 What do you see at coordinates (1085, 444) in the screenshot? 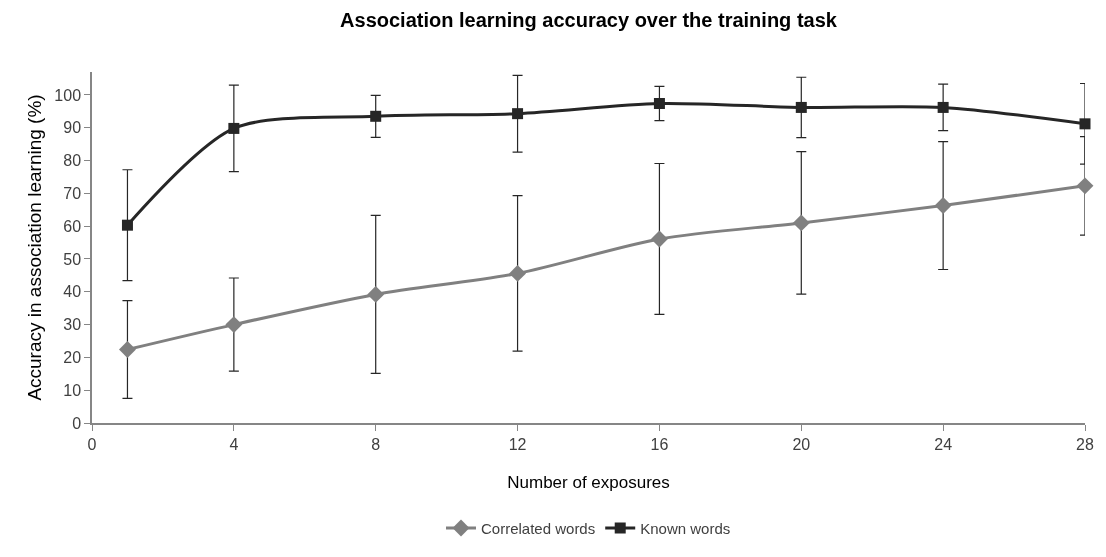
I see `x-tick-label: 28` at bounding box center [1085, 444].